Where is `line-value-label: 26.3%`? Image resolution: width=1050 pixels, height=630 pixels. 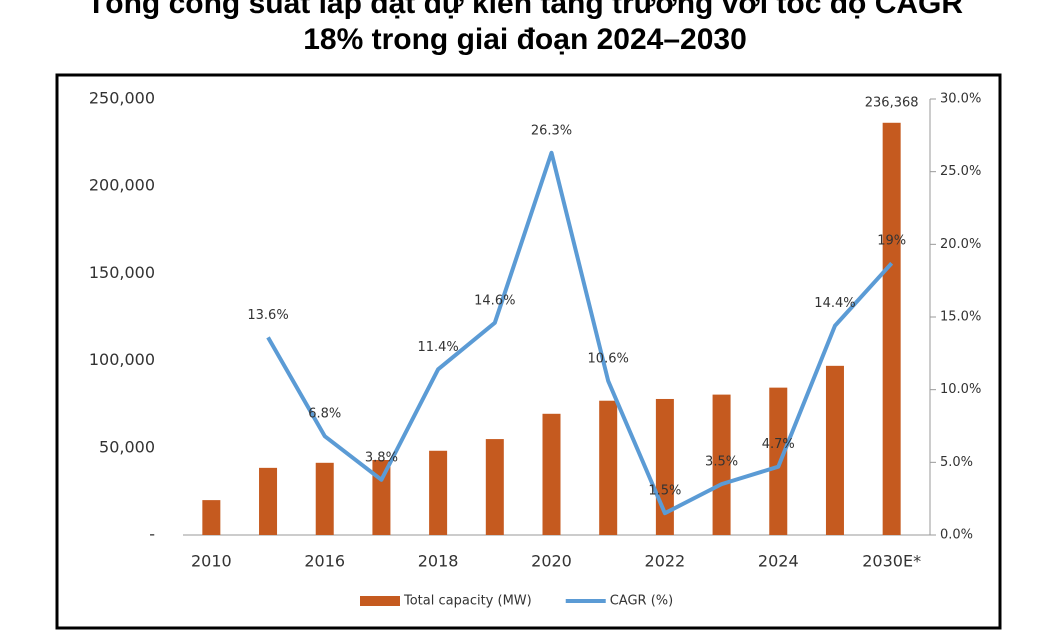 line-value-label: 26.3% is located at coordinates (551, 130).